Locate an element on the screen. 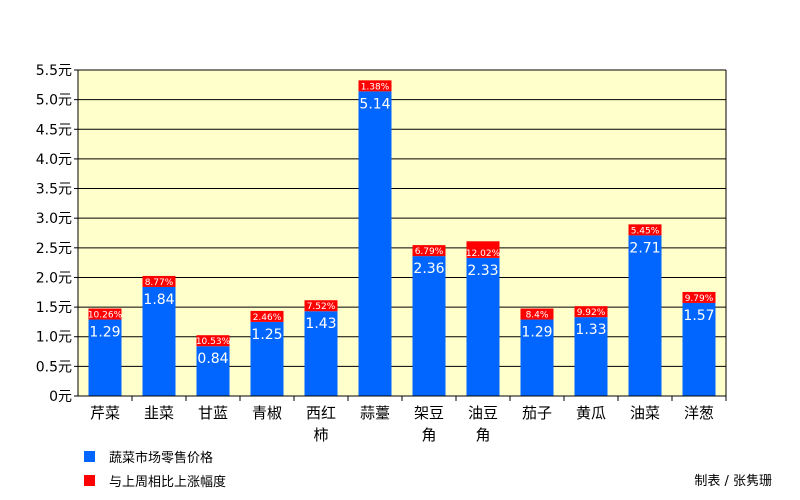  pct-label: 9.92% is located at coordinates (591, 313).